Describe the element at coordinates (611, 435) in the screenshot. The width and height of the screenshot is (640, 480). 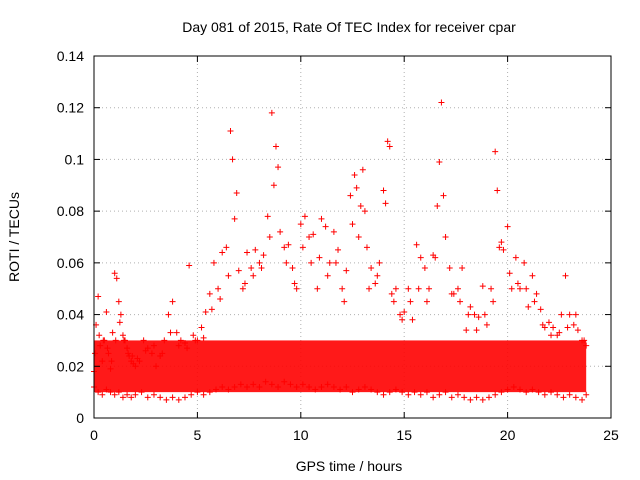
I see `x-tick-label: 25` at that location.